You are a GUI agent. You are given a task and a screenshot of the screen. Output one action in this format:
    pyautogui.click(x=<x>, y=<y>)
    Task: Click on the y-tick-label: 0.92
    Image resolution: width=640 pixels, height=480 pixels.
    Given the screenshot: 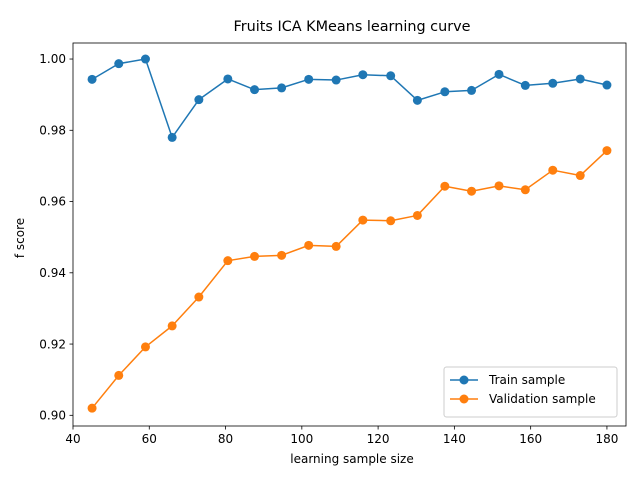 What is the action you would take?
    pyautogui.click(x=52, y=344)
    